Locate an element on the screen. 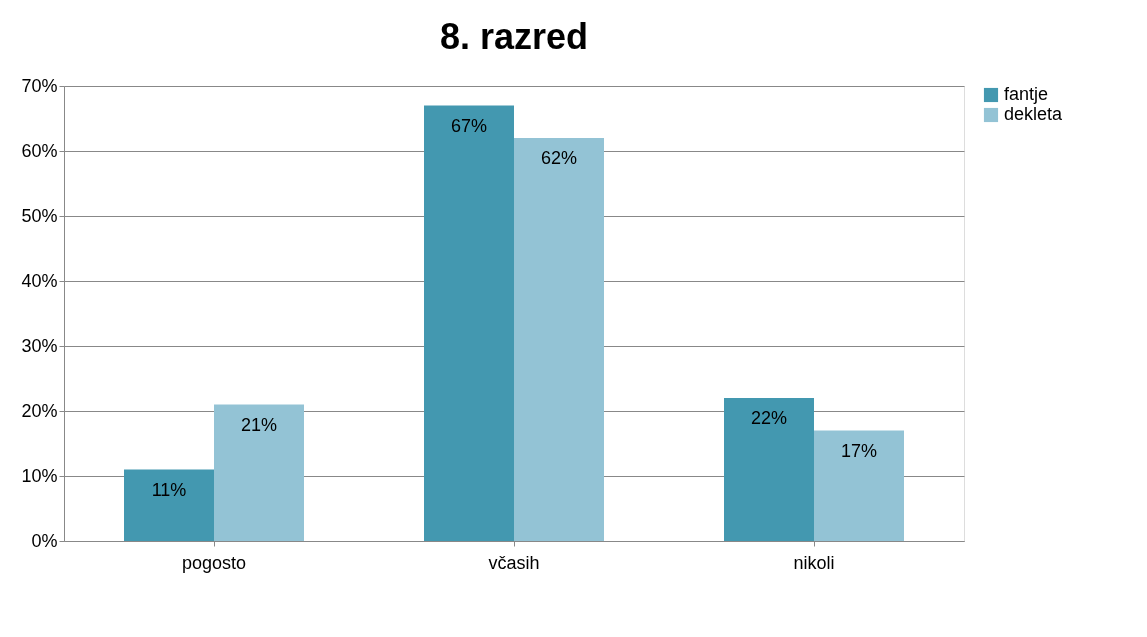 This screenshot has width=1147, height=637. y-tick-label: 0% is located at coordinates (44, 540).